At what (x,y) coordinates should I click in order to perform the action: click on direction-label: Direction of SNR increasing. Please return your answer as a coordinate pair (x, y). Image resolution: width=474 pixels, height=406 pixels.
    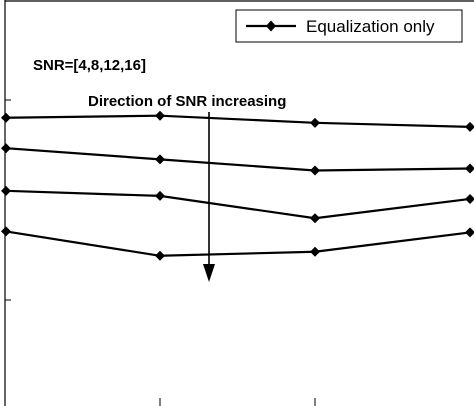
    Looking at the image, I should click on (187, 101).